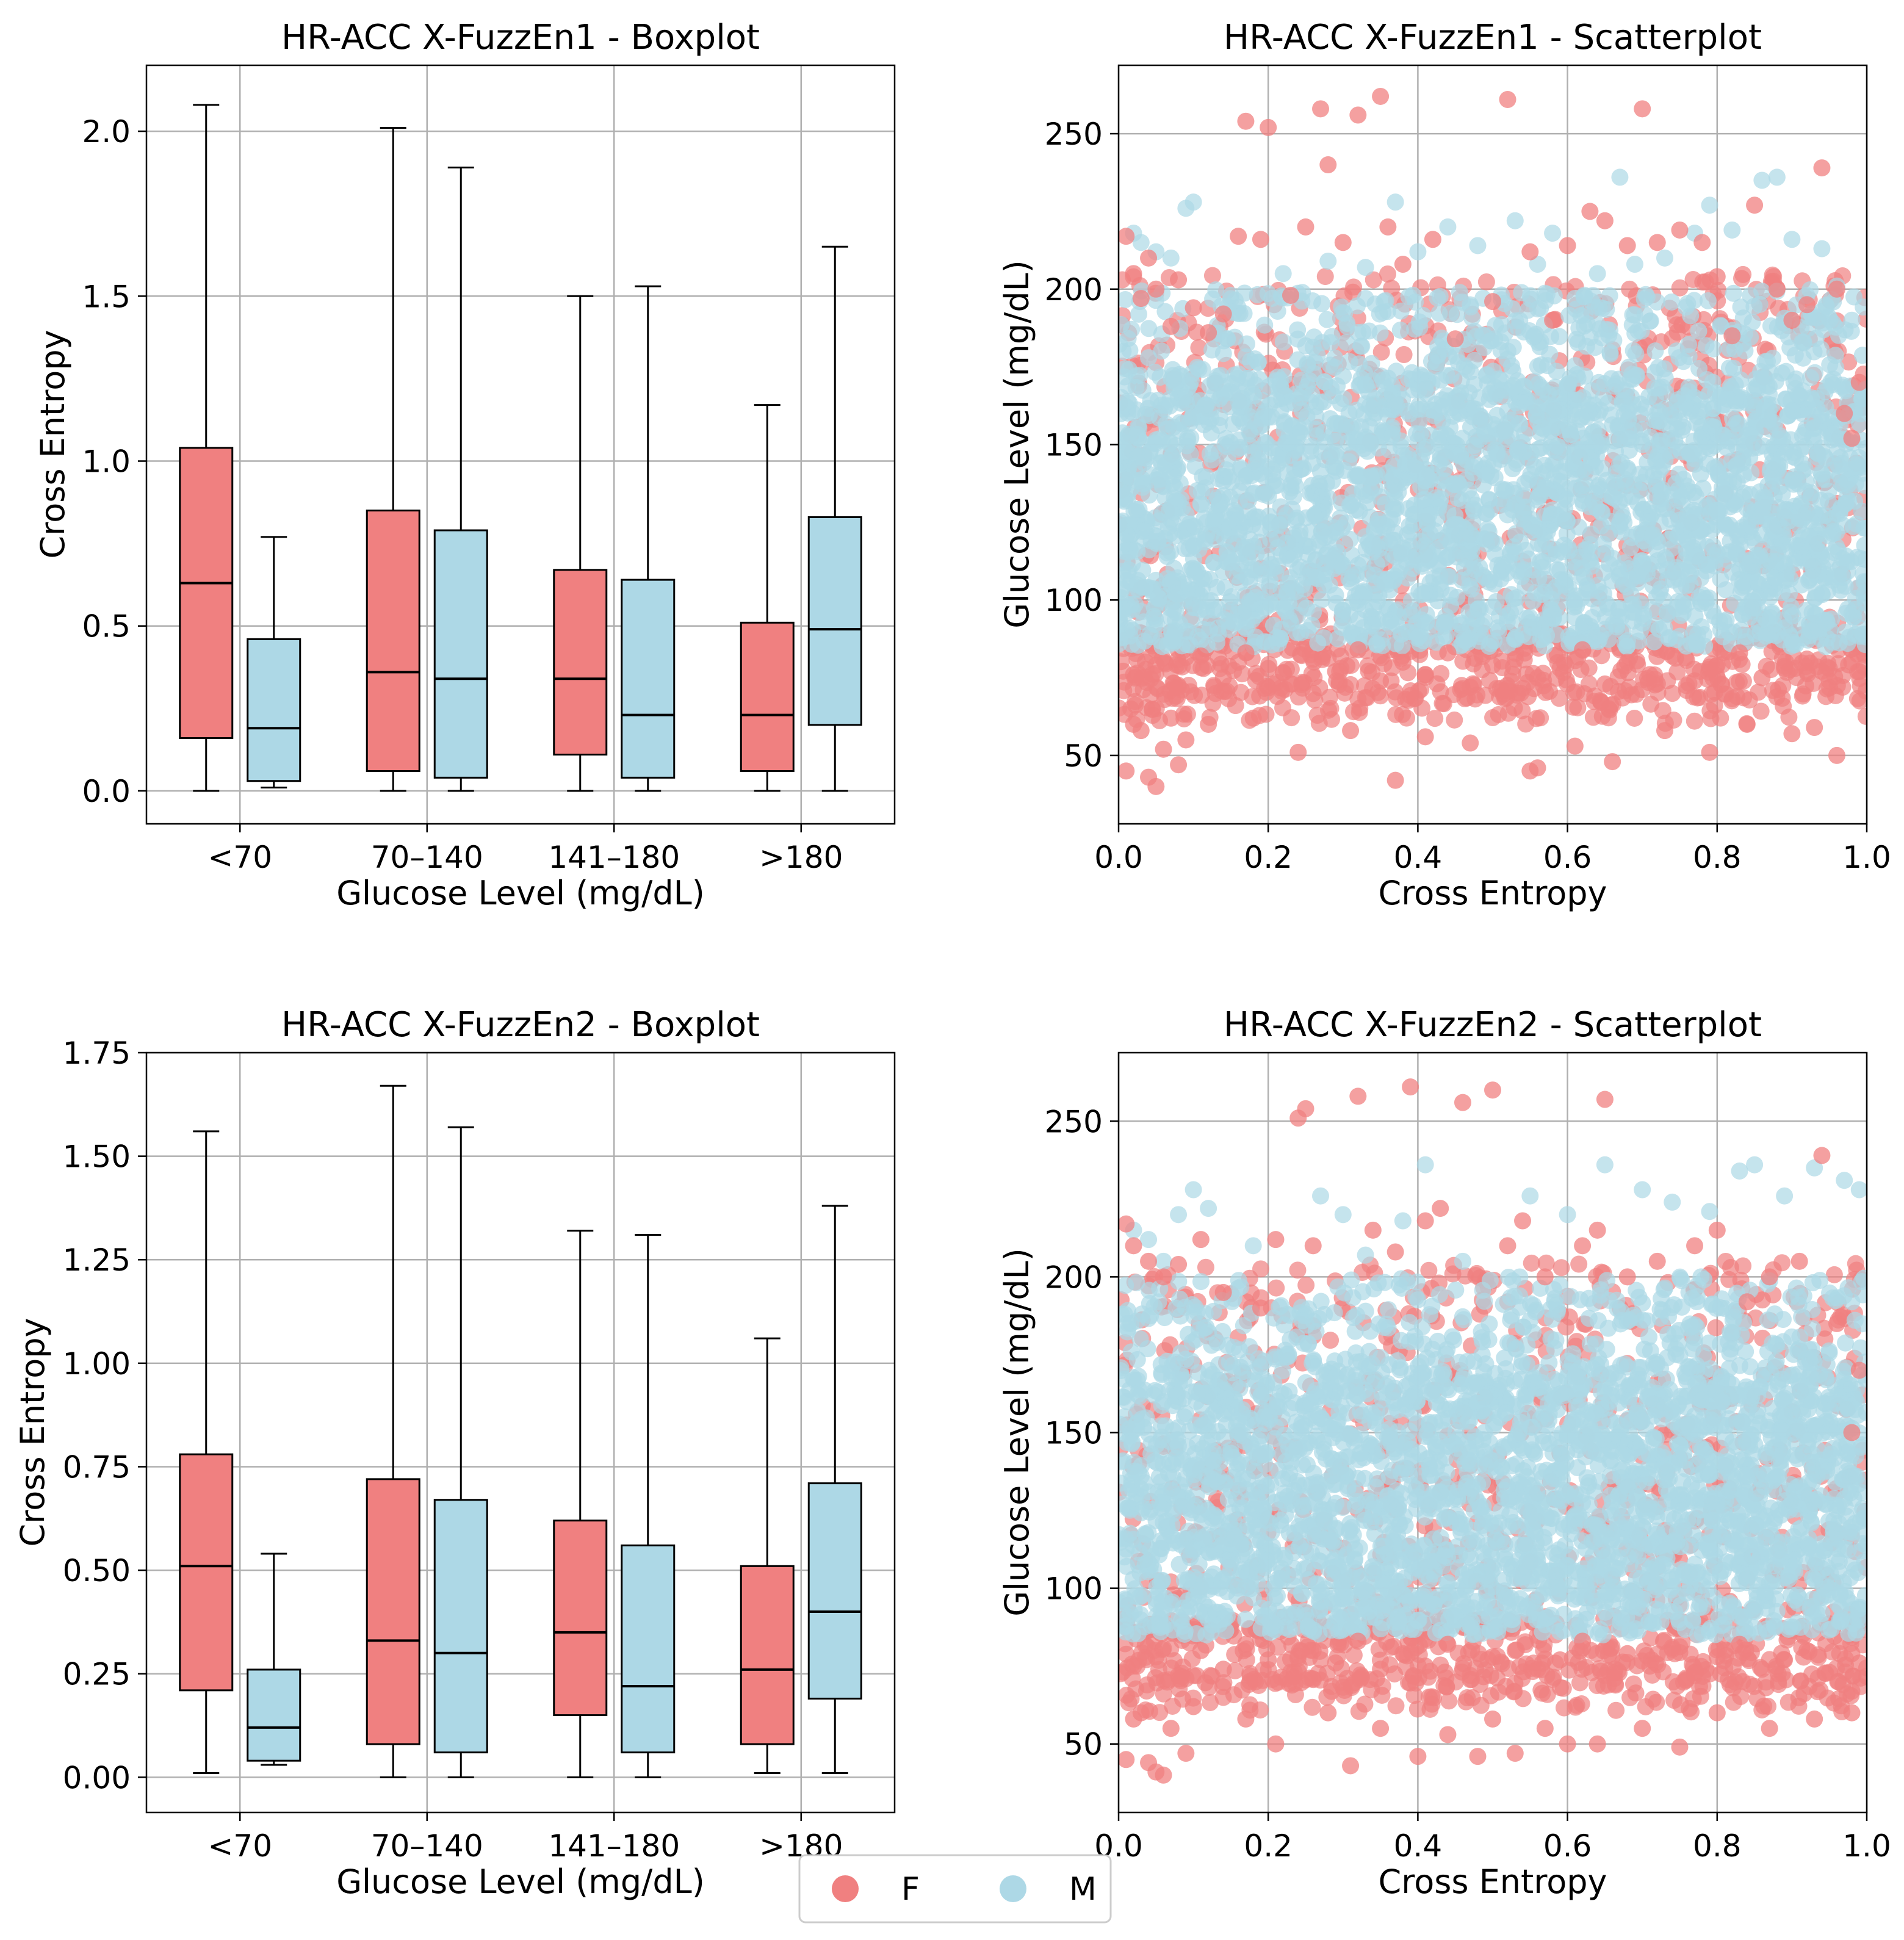 This screenshot has width=1904, height=1940. Describe the element at coordinates (801, 857) in the screenshot. I see `x-tick-label: >180` at that location.